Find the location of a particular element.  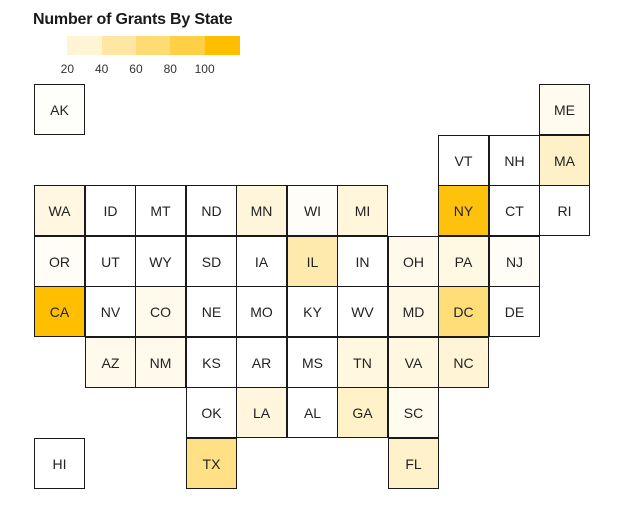

state-label: CA is located at coordinates (59, 311).